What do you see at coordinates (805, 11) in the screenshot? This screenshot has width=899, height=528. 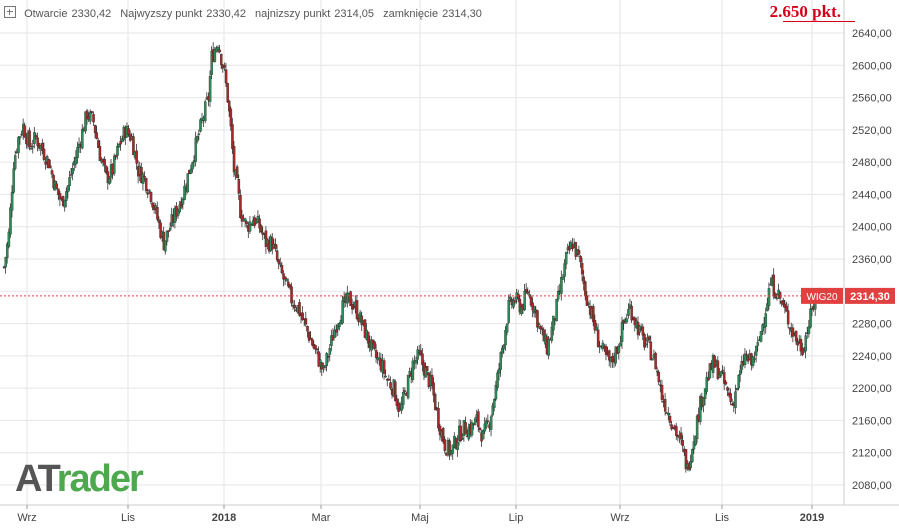 I see `target-annotation: 2.650 pkt.` at bounding box center [805, 11].